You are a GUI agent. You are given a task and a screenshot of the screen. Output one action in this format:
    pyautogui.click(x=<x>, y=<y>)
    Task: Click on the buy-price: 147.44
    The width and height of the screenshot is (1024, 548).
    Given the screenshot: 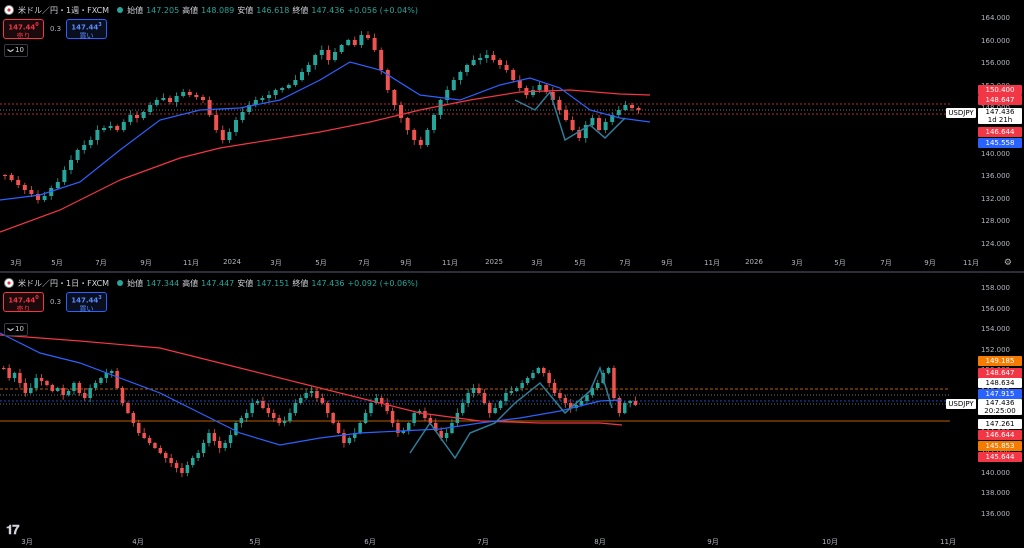 What is the action you would take?
    pyautogui.click(x=85, y=27)
    